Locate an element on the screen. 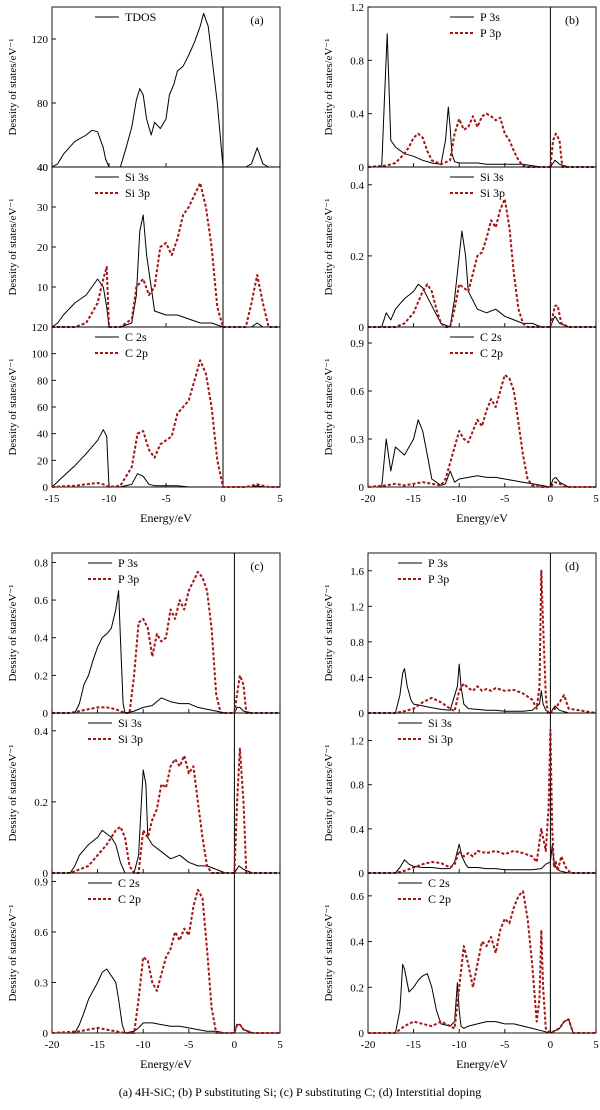 Image resolution: width=600 pixels, height=1110 pixels. y-tick-label: 60 is located at coordinates (43, 408).